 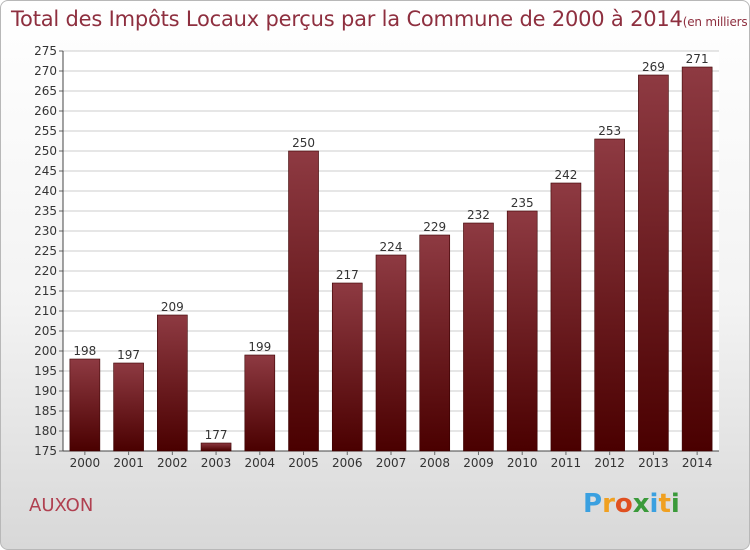 What do you see at coordinates (664, 504) in the screenshot?
I see `logo-letter: t` at bounding box center [664, 504].